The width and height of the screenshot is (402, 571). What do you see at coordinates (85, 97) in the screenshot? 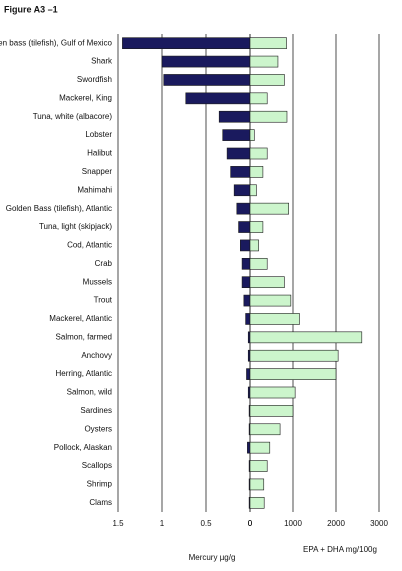
I see `category-label: Mackerel, King` at bounding box center [85, 97].